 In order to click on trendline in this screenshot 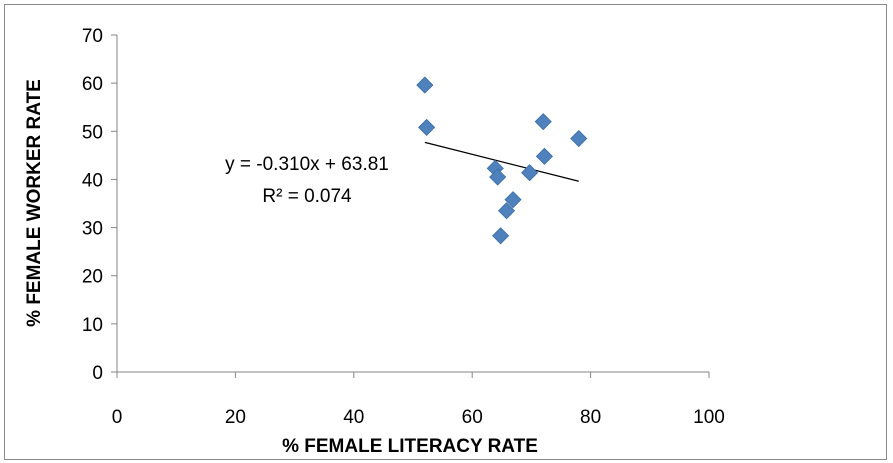, I will do `click(501, 161)`.